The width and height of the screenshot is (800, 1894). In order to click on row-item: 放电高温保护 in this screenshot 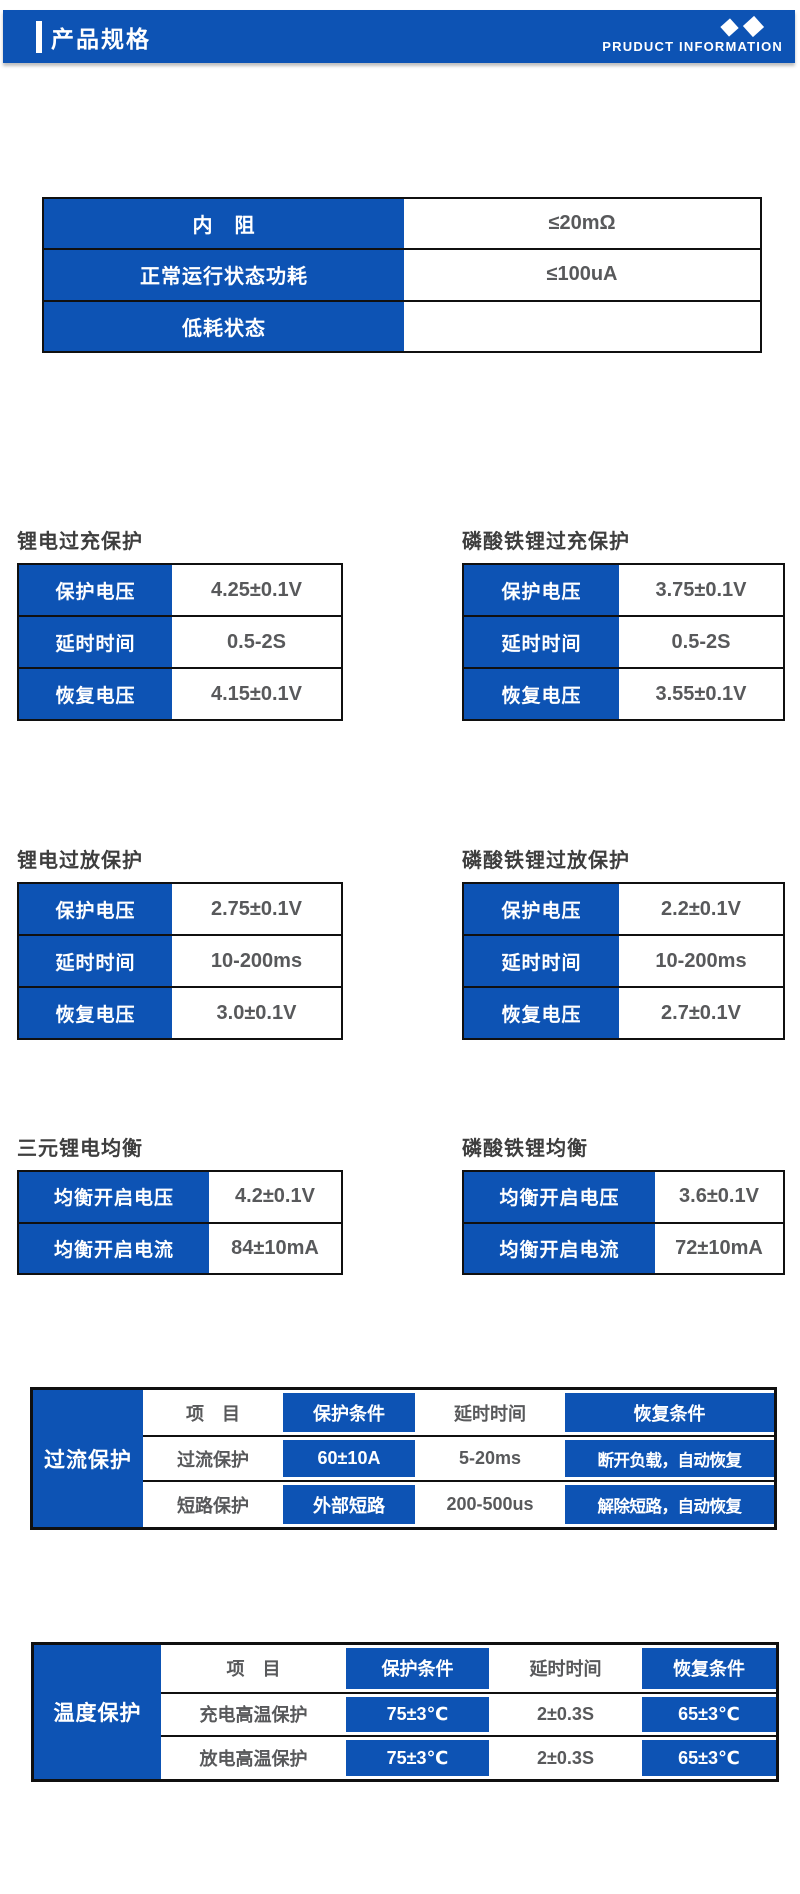, I will do `click(253, 1758)`.